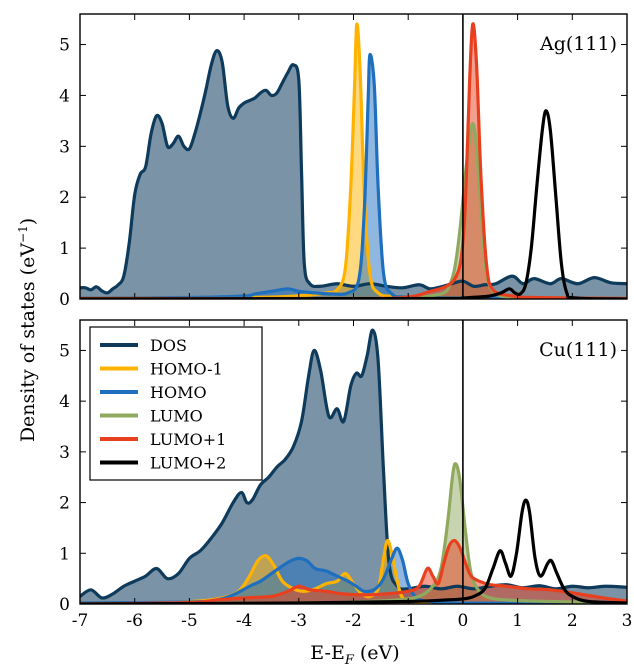 Image resolution: width=634 pixels, height=669 pixels. Describe the element at coordinates (64, 147) in the screenshot. I see `y-tick-label-ag111: 3` at that location.